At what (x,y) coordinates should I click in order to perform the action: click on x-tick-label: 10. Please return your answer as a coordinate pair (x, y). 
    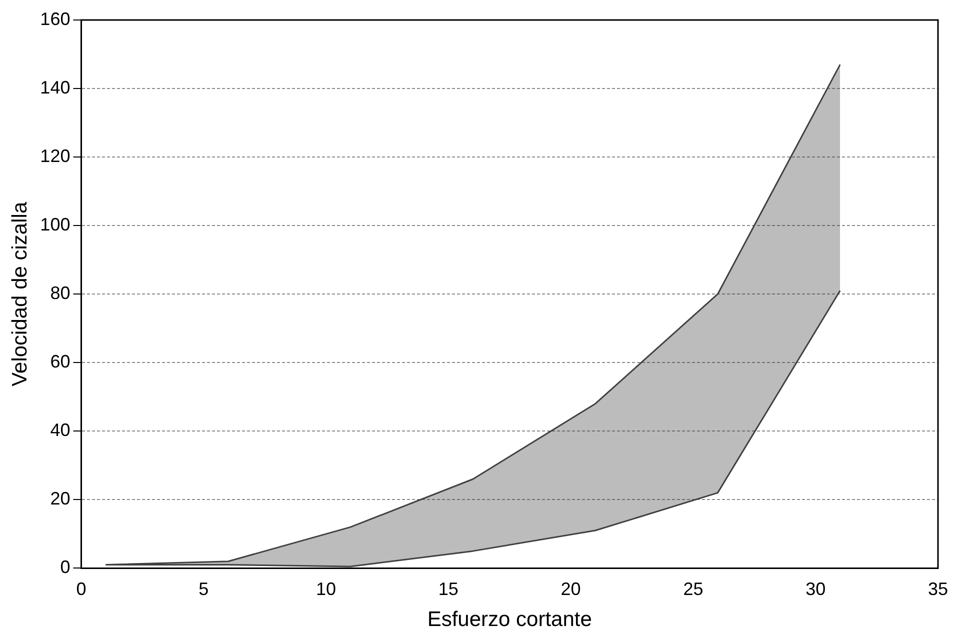
    Looking at the image, I should click on (326, 588).